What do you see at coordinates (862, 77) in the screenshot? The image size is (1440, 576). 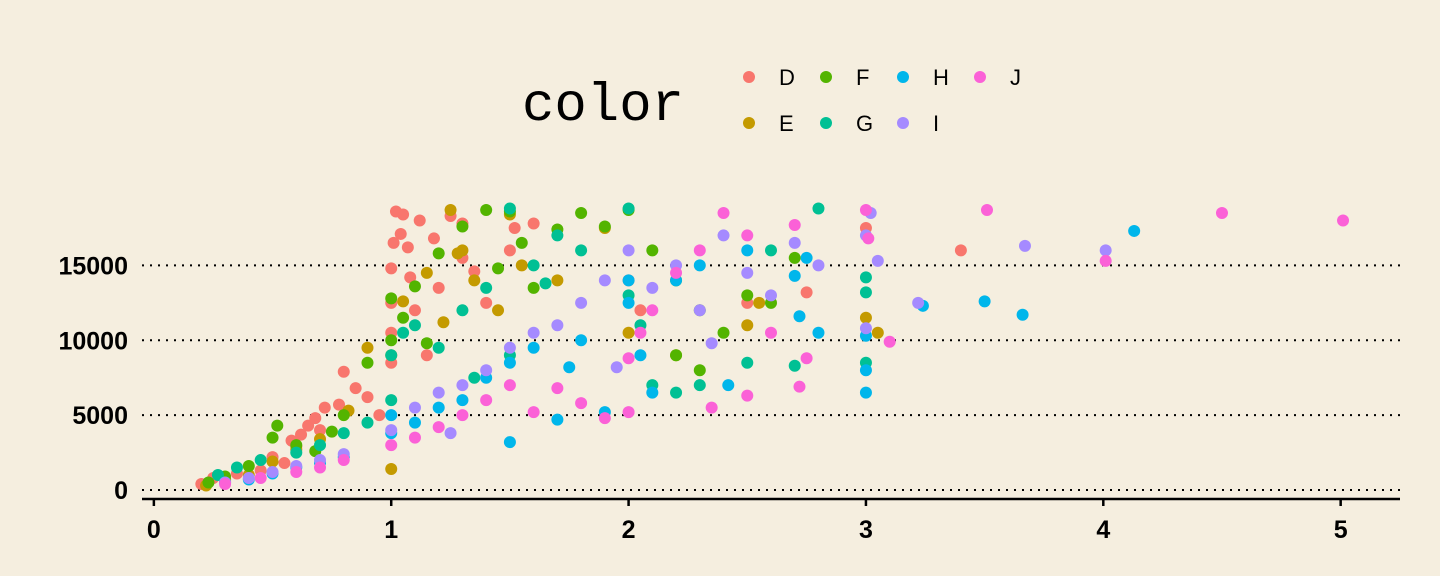 I see `legend-label-f: F` at bounding box center [862, 77].